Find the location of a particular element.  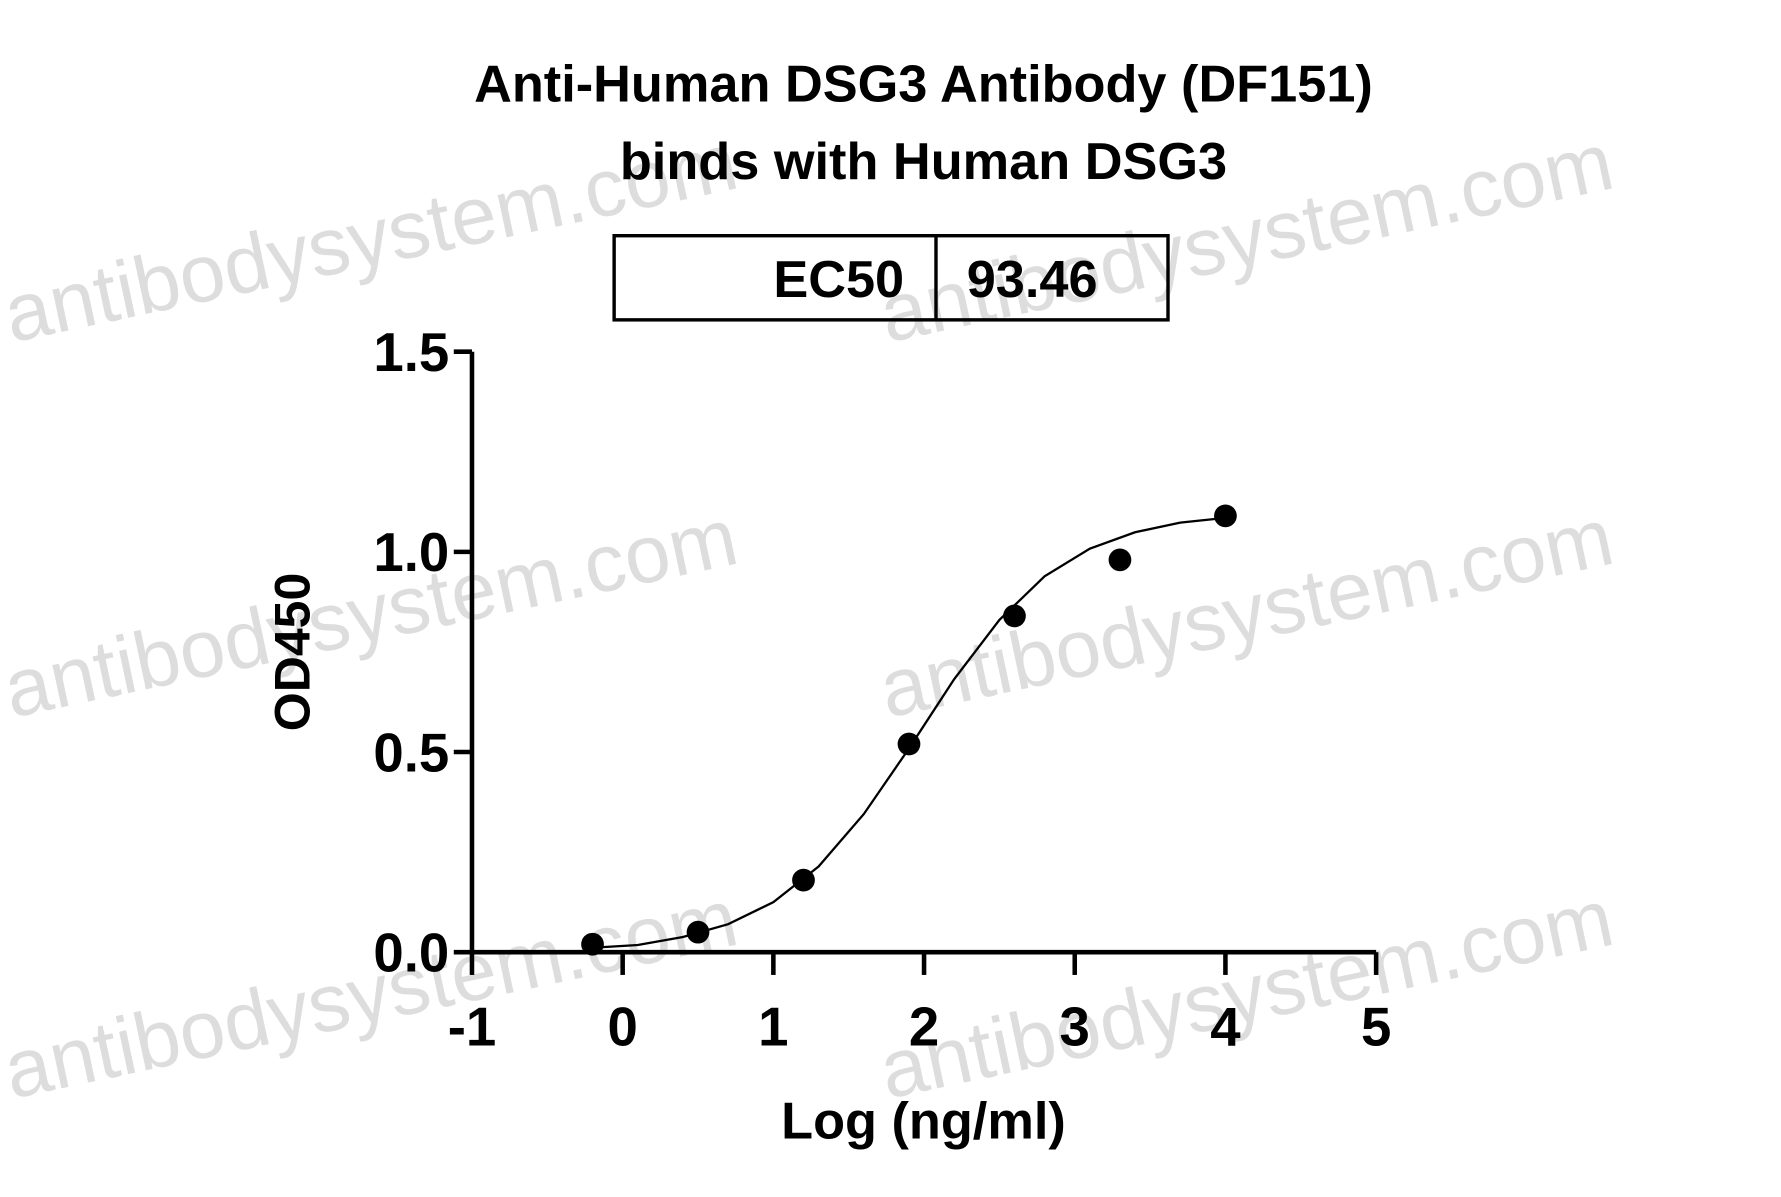

x-tick-label: 1 is located at coordinates (773, 1026).